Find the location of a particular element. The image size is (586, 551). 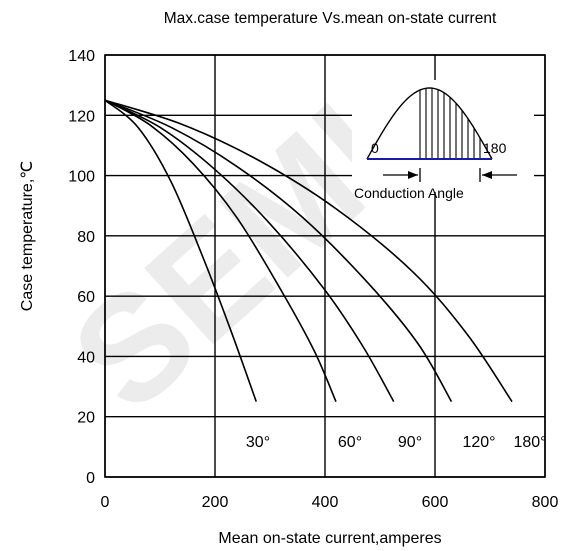

curve-label-3: 90° is located at coordinates (410, 442).